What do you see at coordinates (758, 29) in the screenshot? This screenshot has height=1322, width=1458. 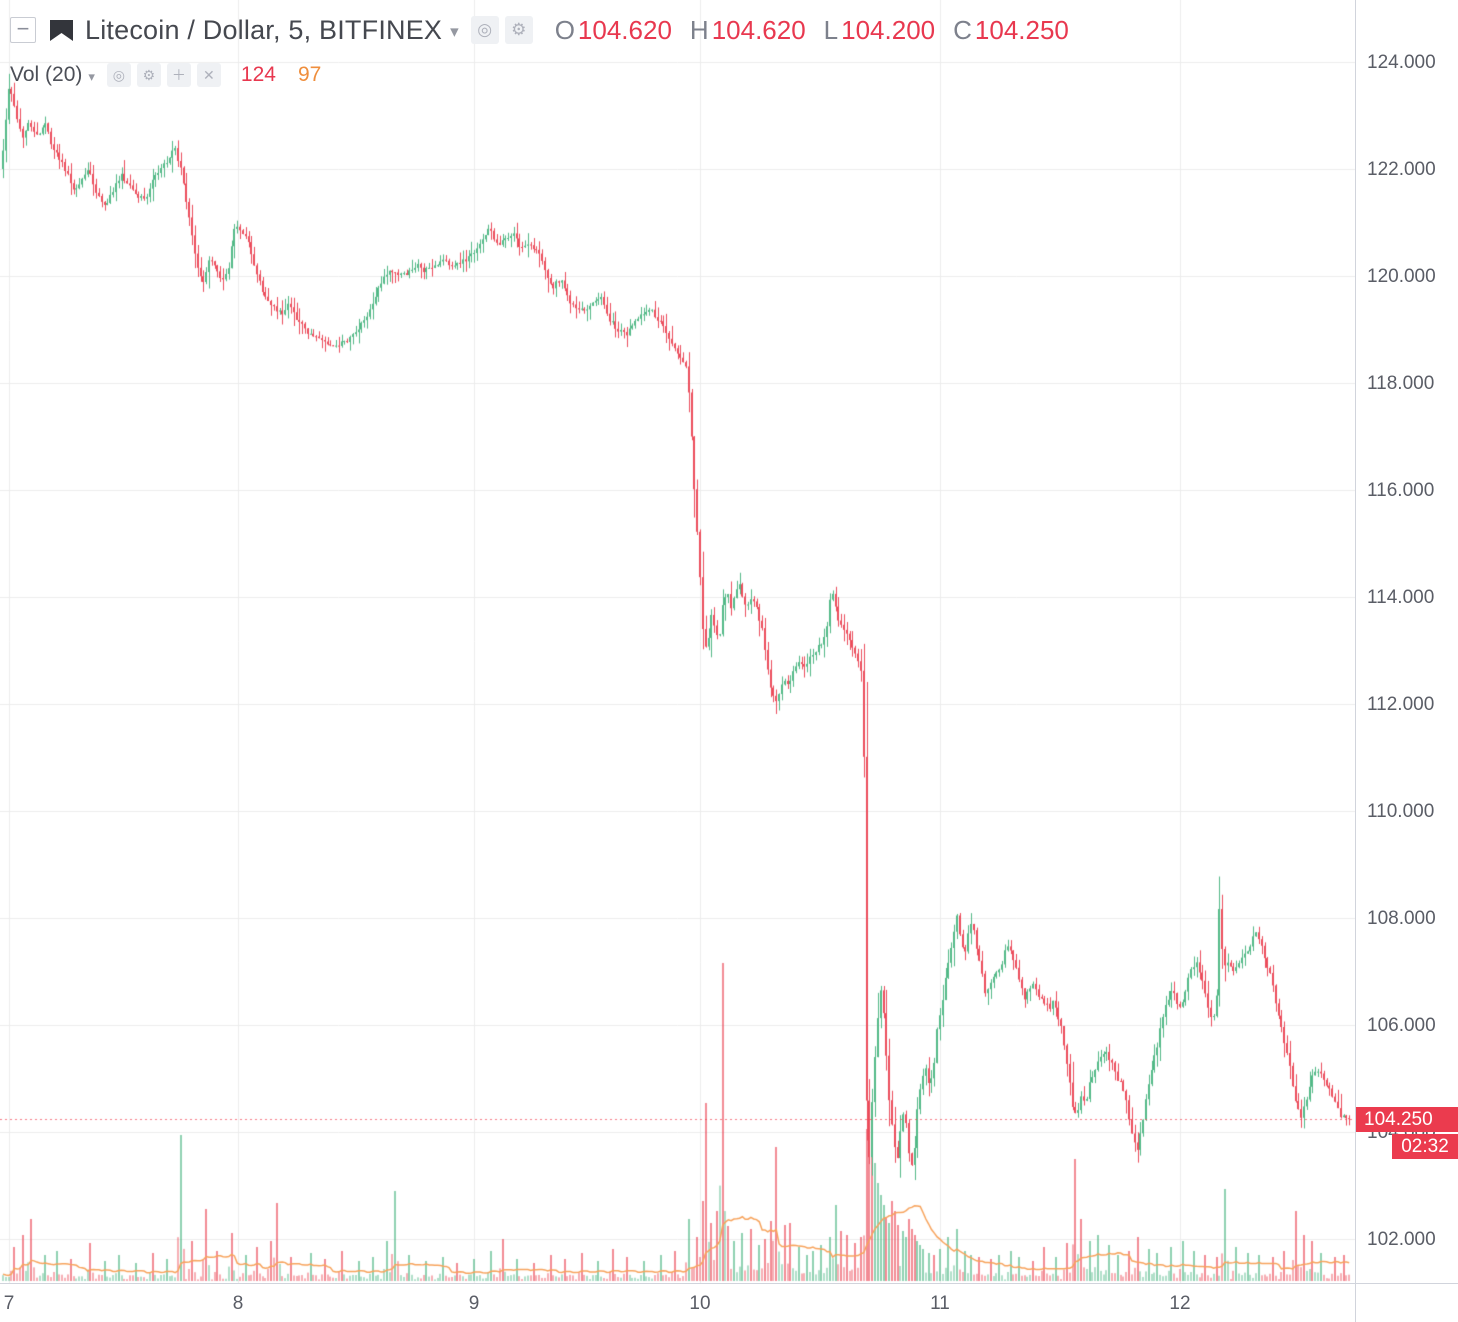 I see `ohlc-high-value: 104.620` at bounding box center [758, 29].